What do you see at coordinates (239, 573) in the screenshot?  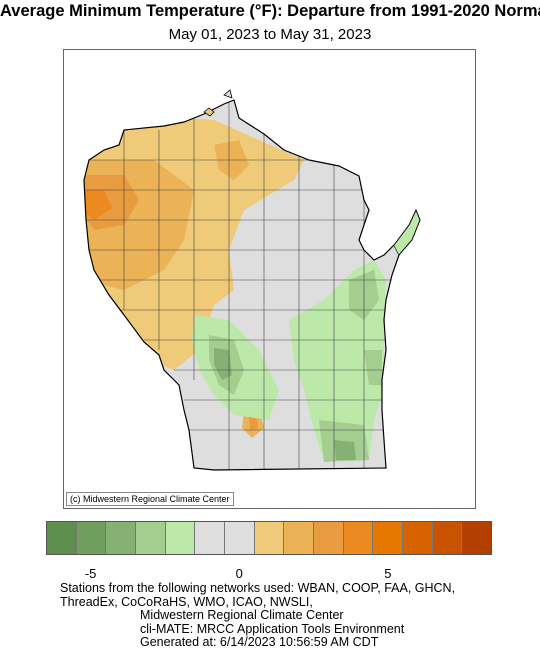 I see `legend-tick-label: 0` at bounding box center [239, 573].